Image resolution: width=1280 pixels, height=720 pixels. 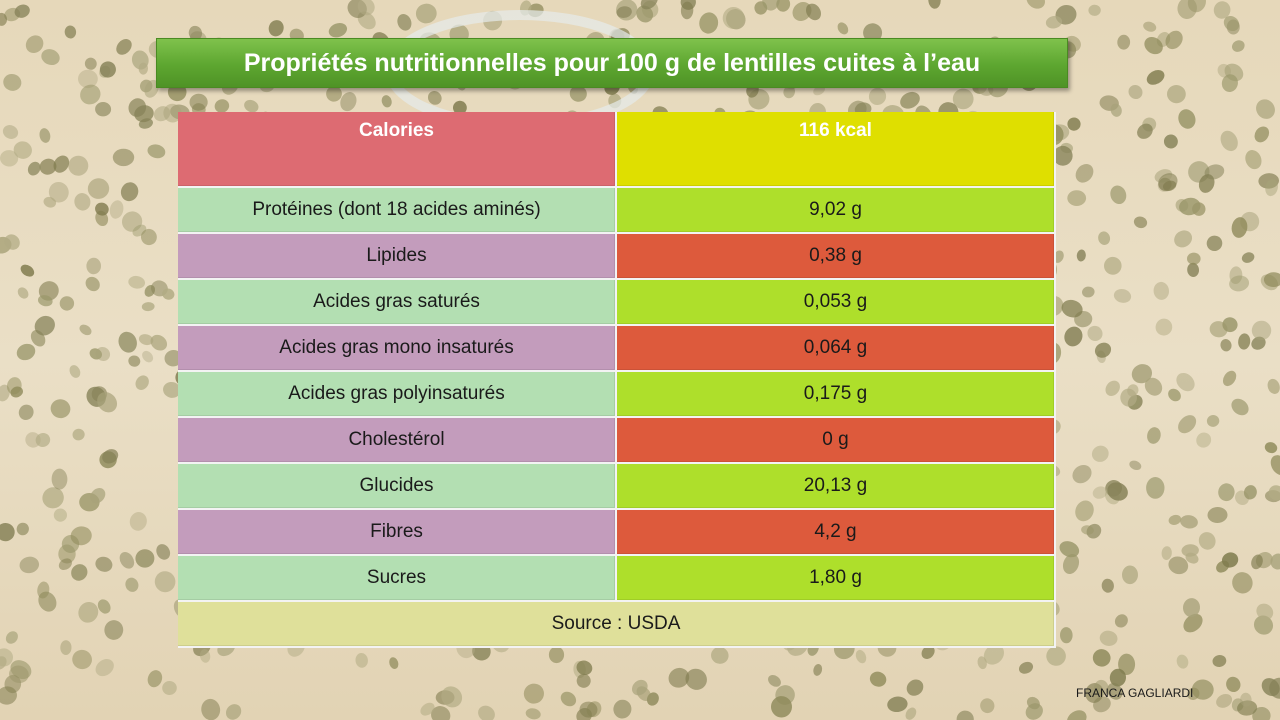 What do you see at coordinates (397, 395) in the screenshot?
I see `nutrient-name: Acides gras polyinsaturés` at bounding box center [397, 395].